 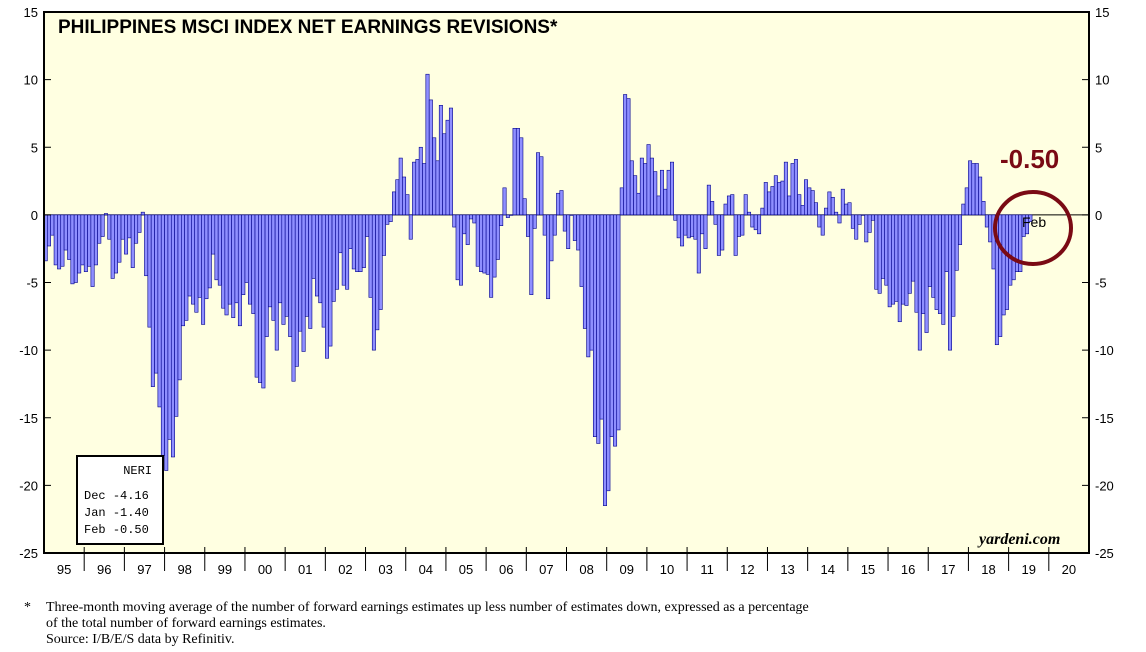 I want to click on y-tick-label: 5, so click(x=1098, y=147).